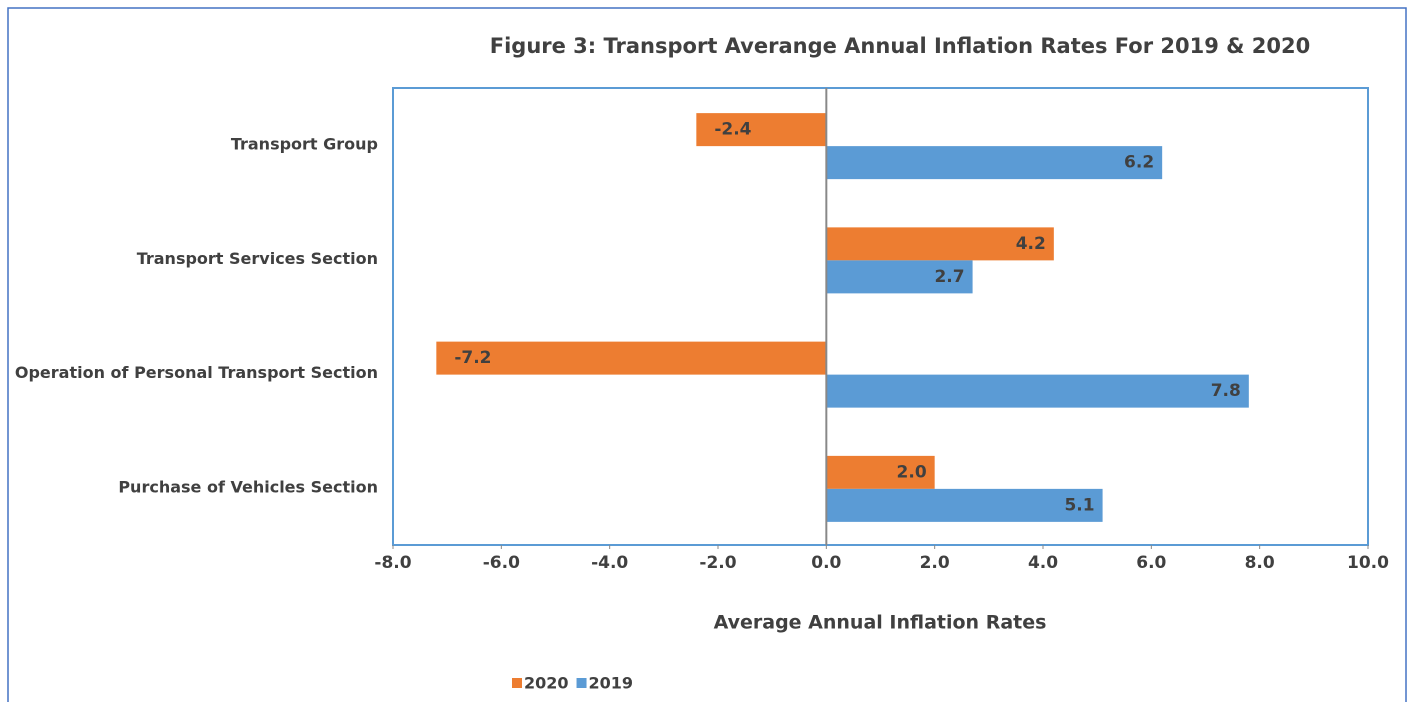 This screenshot has height=702, width=1410. What do you see at coordinates (880, 623) in the screenshot?
I see `x-axis-title: Average Annual Inflation Rates` at bounding box center [880, 623].